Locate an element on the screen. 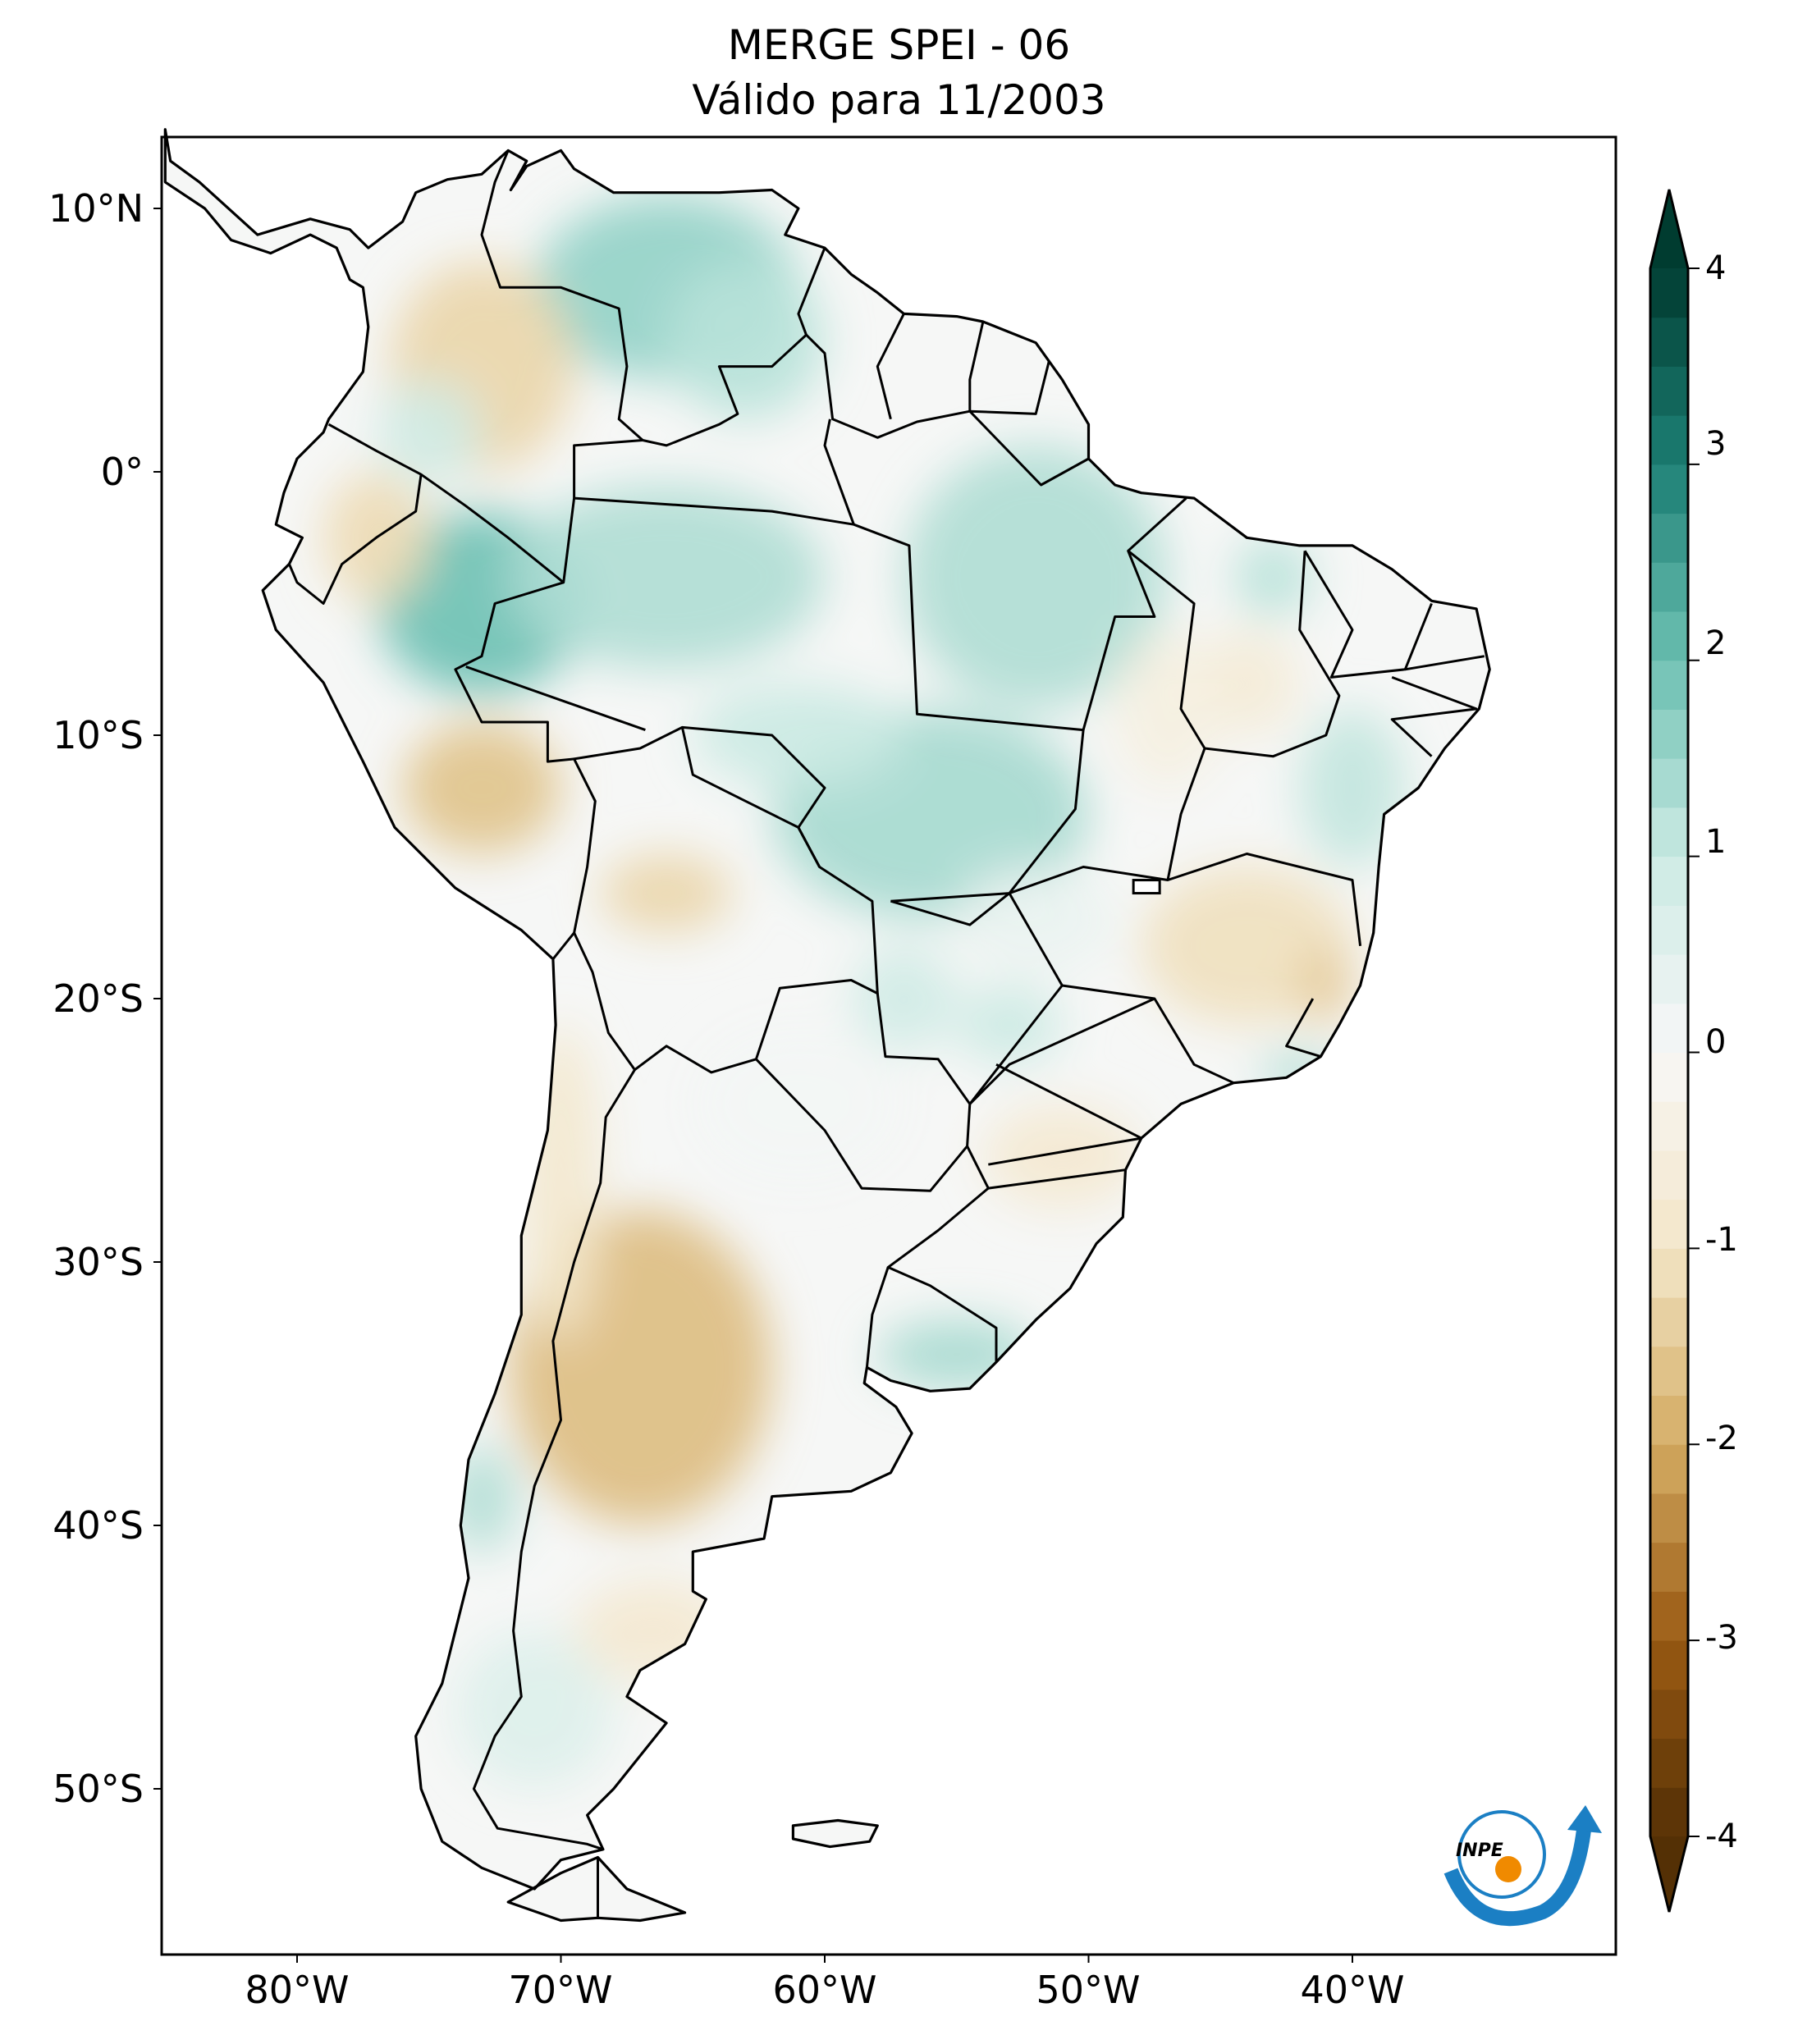 This screenshot has height=2044, width=1798. colorbar-tick-label: -1 is located at coordinates (1721, 1240).